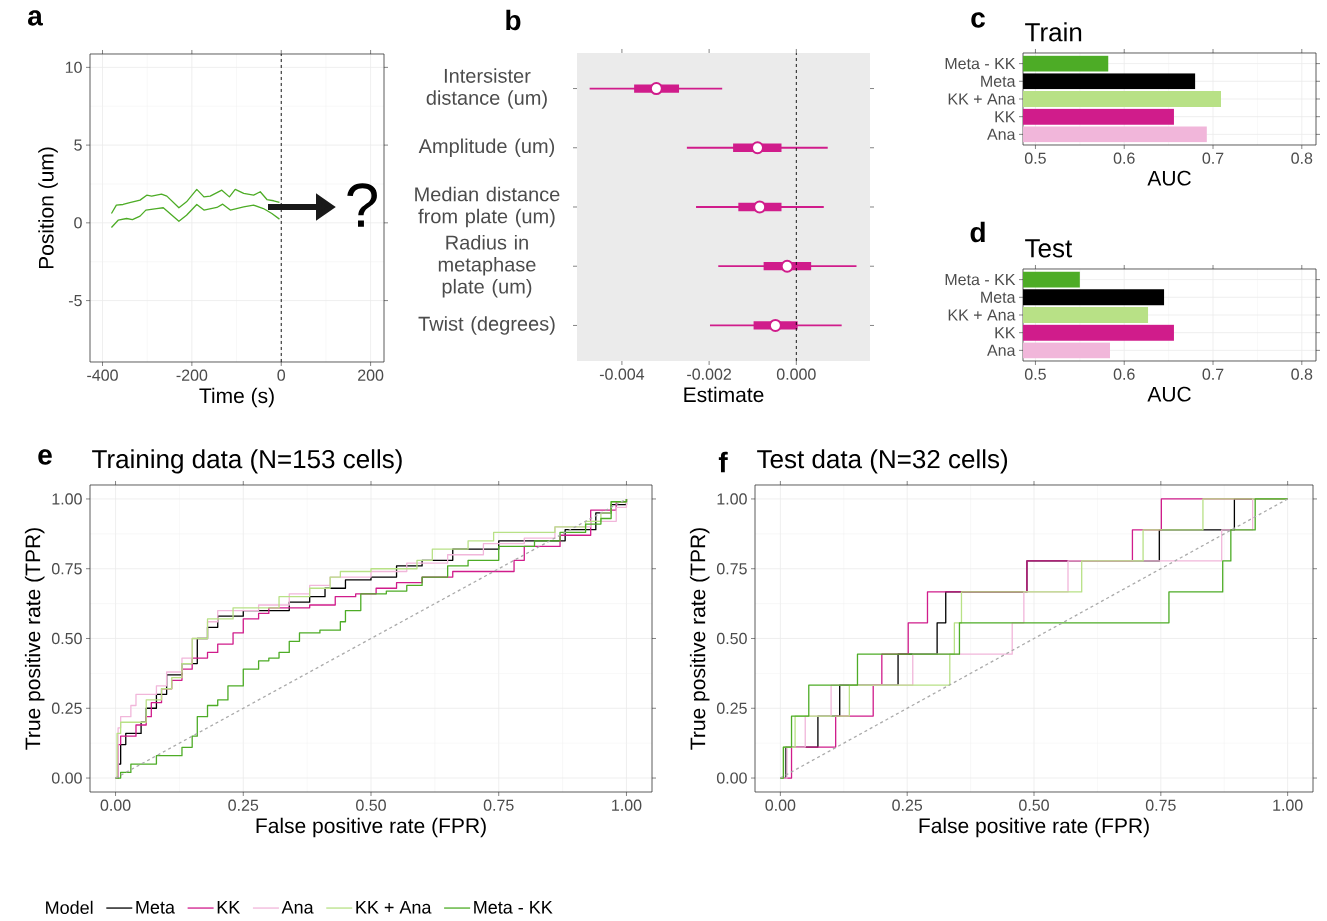 The width and height of the screenshot is (1327, 921). I want to click on chart-title: Test data (N=32 cells), so click(882, 461).